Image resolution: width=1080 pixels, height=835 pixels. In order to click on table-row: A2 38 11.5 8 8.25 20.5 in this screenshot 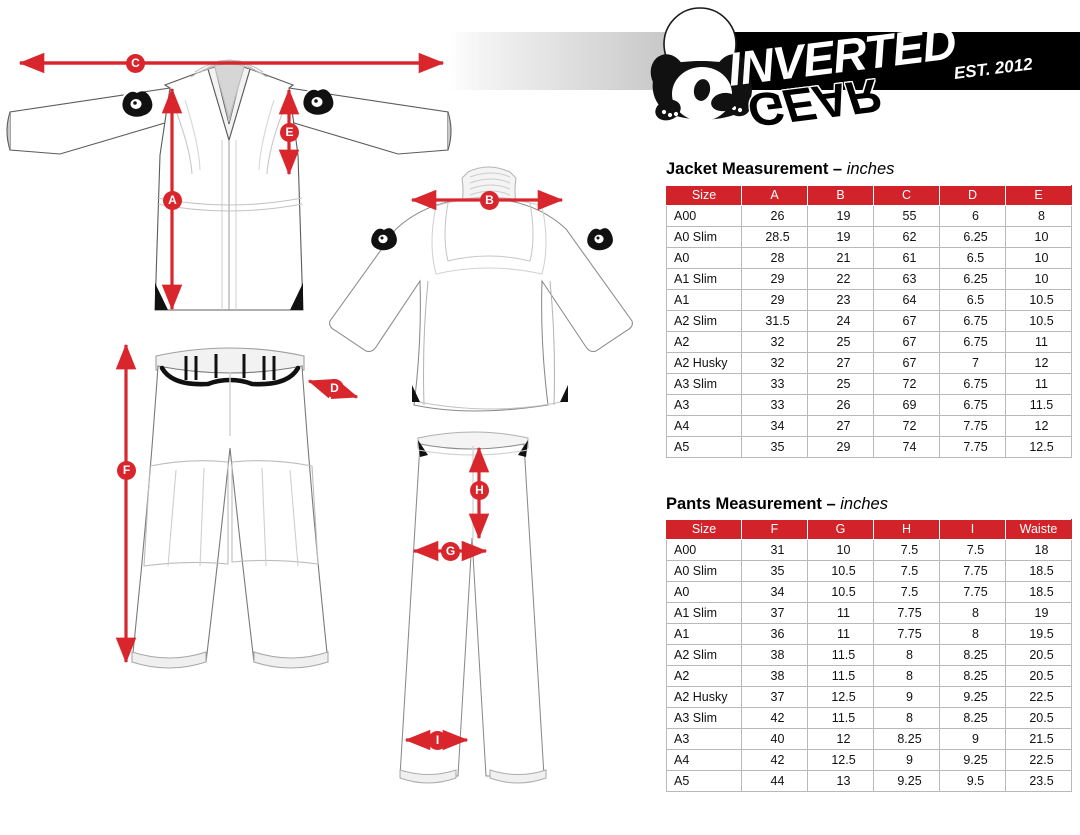, I will do `click(869, 676)`.